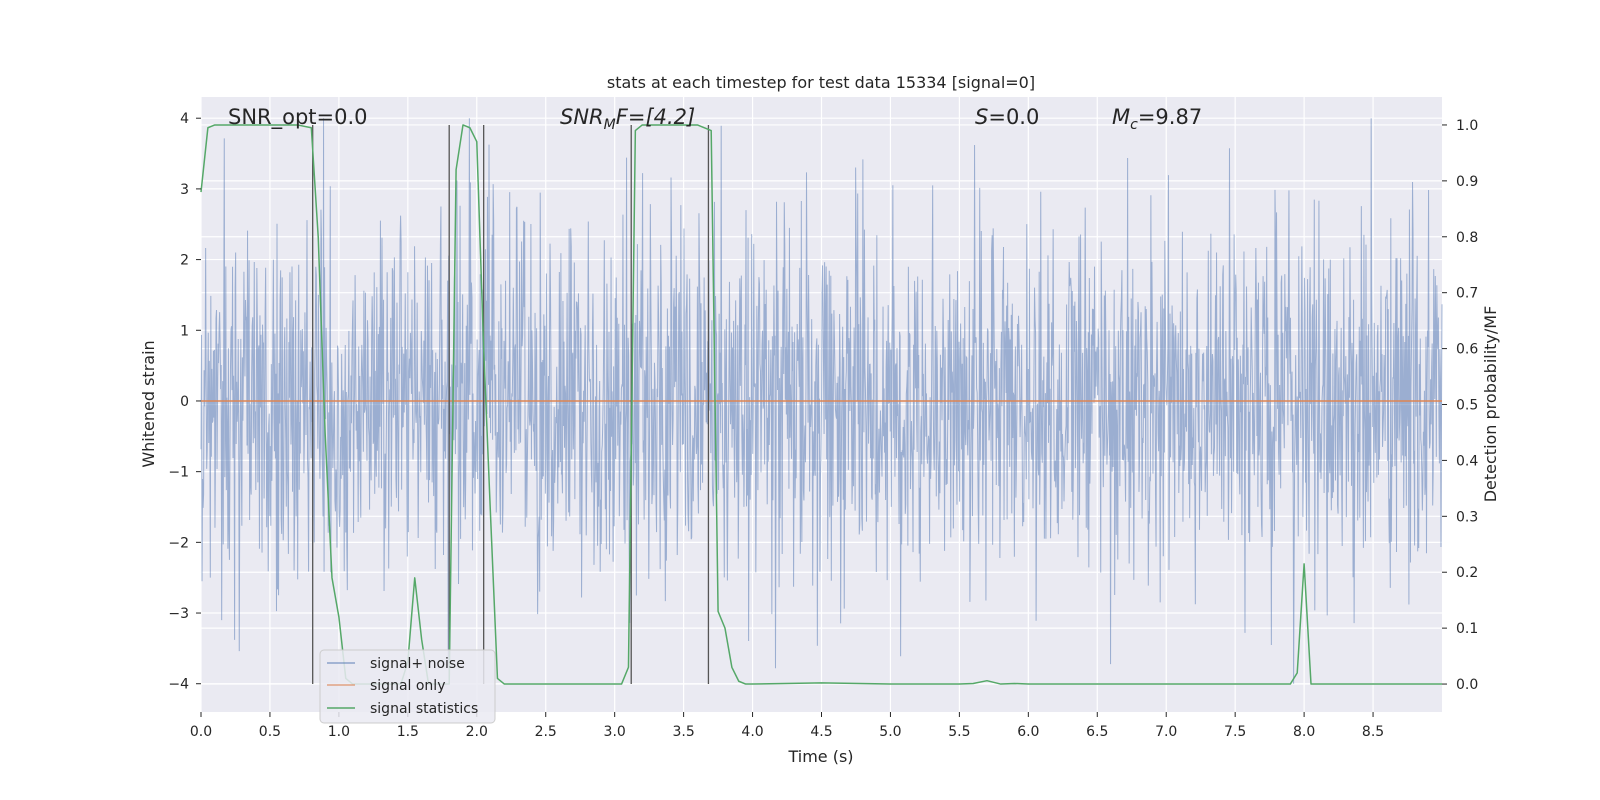  Describe the element at coordinates (1097, 732) in the screenshot. I see `x-tick-label-13: 6.5` at that location.